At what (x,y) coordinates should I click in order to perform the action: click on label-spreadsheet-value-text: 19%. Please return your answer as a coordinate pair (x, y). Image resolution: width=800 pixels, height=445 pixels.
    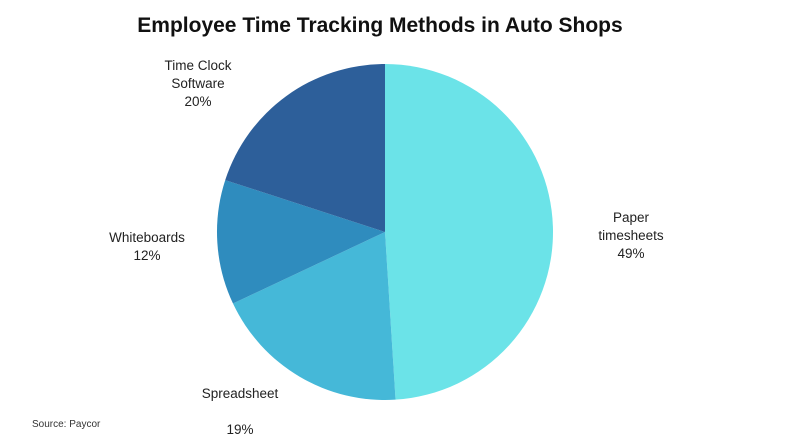
    Looking at the image, I should click on (240, 429).